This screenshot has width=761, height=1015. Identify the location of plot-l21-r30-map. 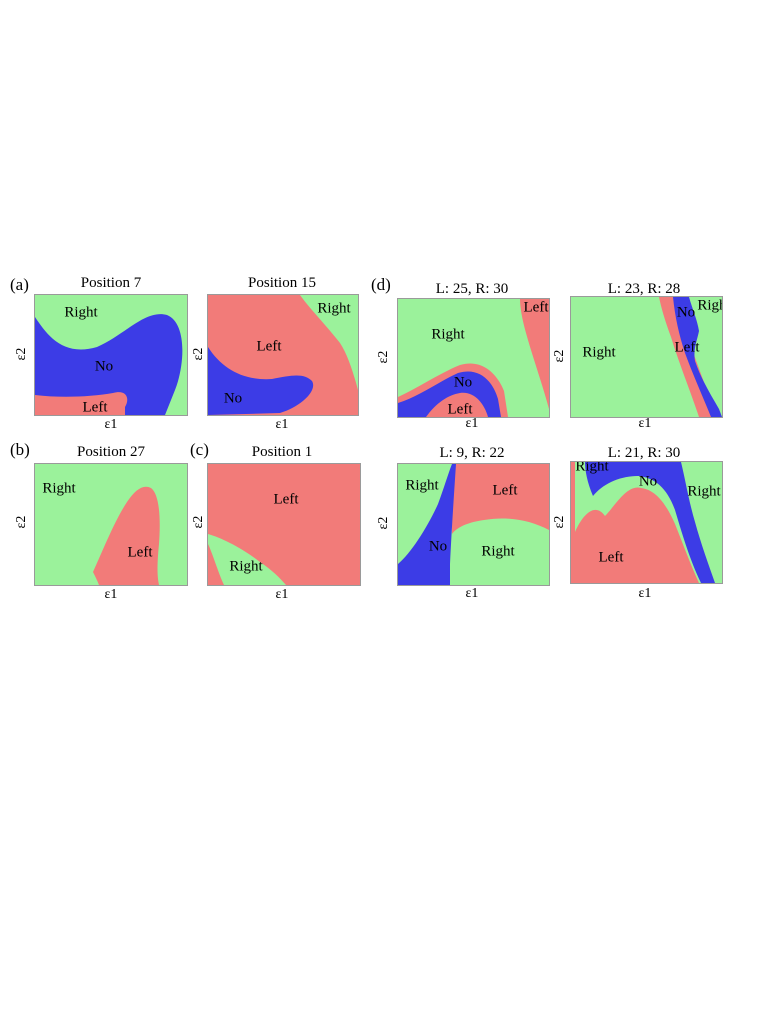
(646, 522).